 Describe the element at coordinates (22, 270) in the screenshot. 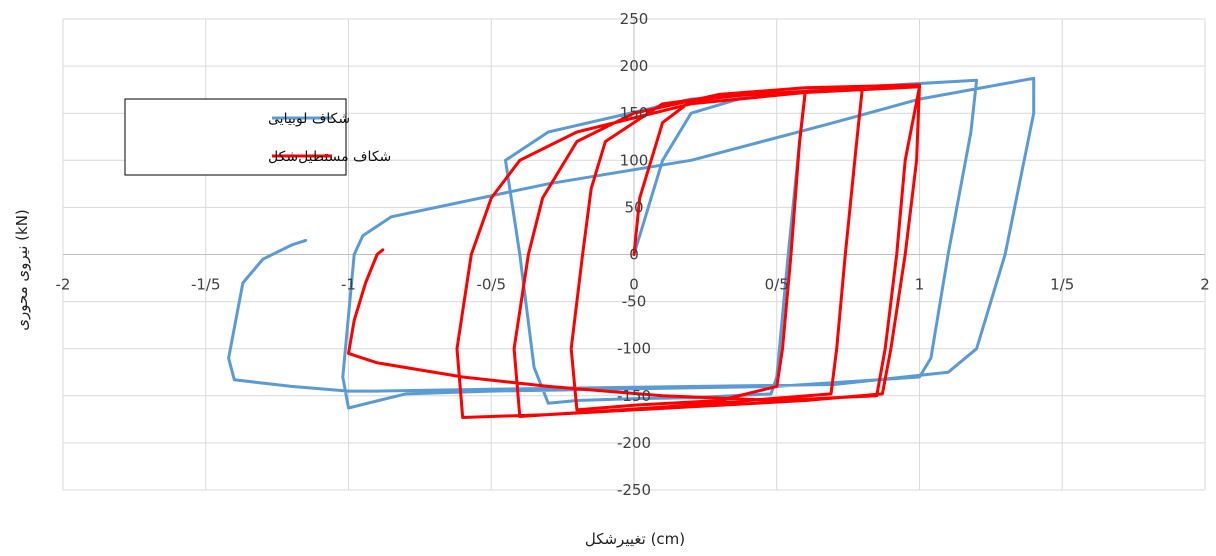

I see `y-axis-title: نیروی محوری (kN)` at that location.